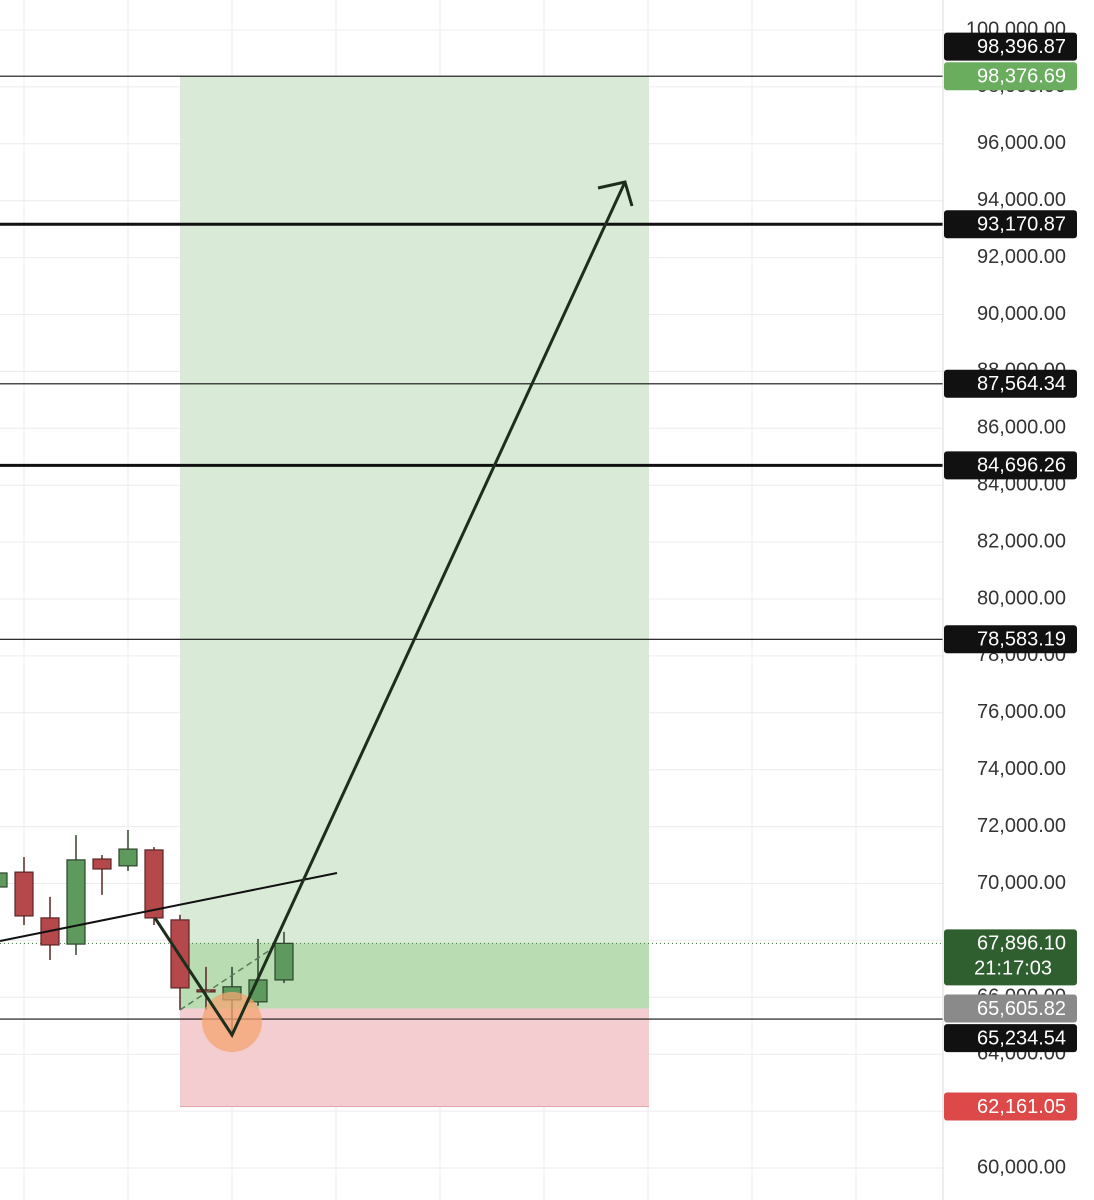 This screenshot has width=1094, height=1200. I want to click on y-tick-label: 80,000.00, so click(1021, 598).